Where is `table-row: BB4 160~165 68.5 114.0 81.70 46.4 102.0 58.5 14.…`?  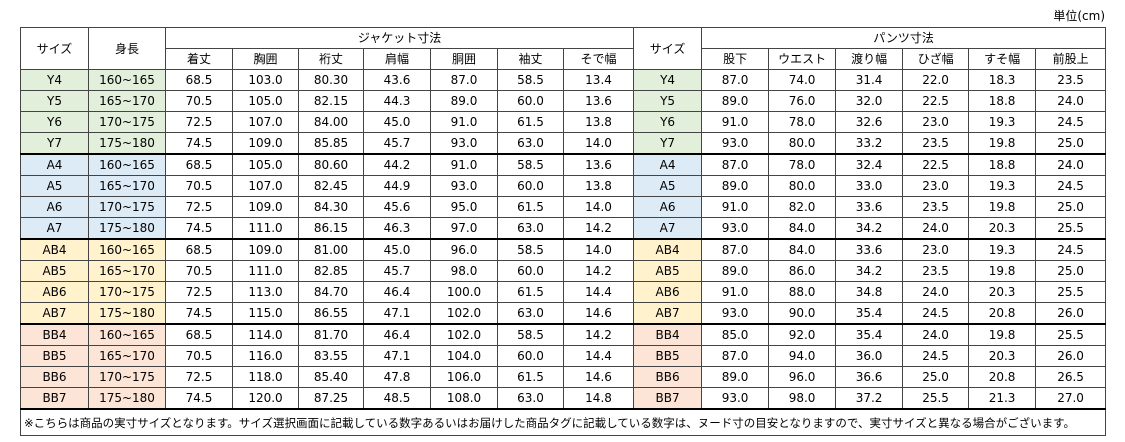
table-row: BB4 160~165 68.5 114.0 81.70 46.4 102.0 58.5 14.… is located at coordinates (563, 334).